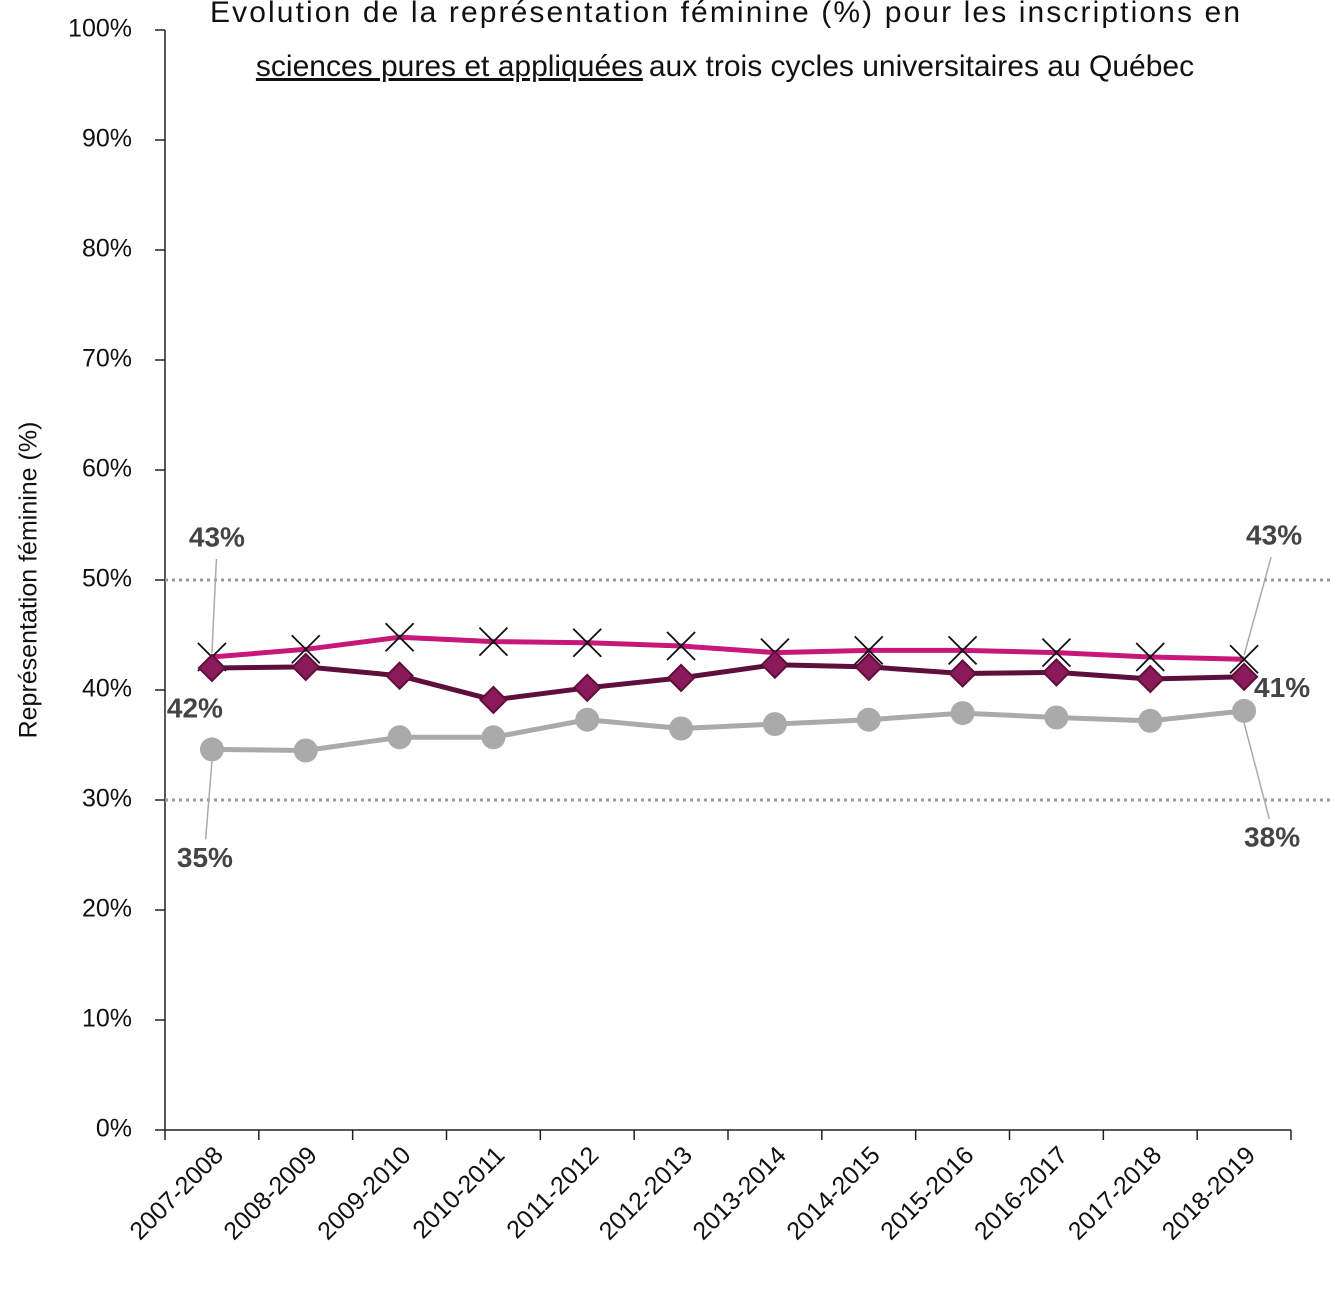  I want to click on data-label: 38%, so click(1272, 836).